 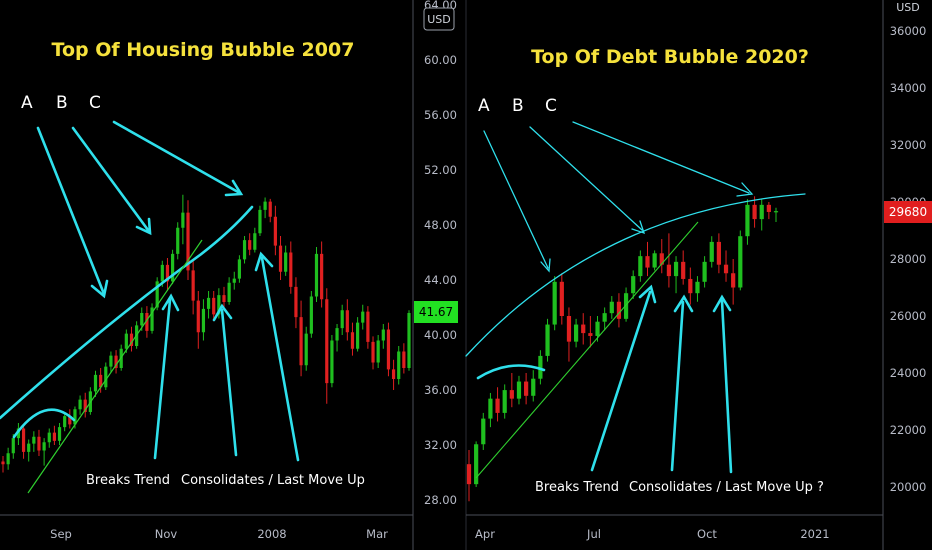 I want to click on housing-y-tick-label: 52.00, so click(x=440, y=170).